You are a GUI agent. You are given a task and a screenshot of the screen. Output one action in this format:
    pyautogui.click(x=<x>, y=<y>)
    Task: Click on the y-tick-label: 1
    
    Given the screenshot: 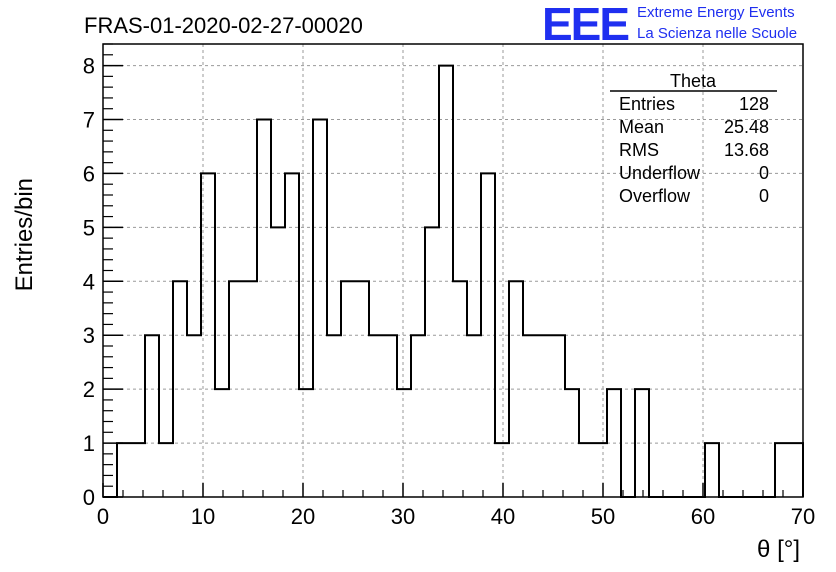 What is the action you would take?
    pyautogui.click(x=89, y=443)
    